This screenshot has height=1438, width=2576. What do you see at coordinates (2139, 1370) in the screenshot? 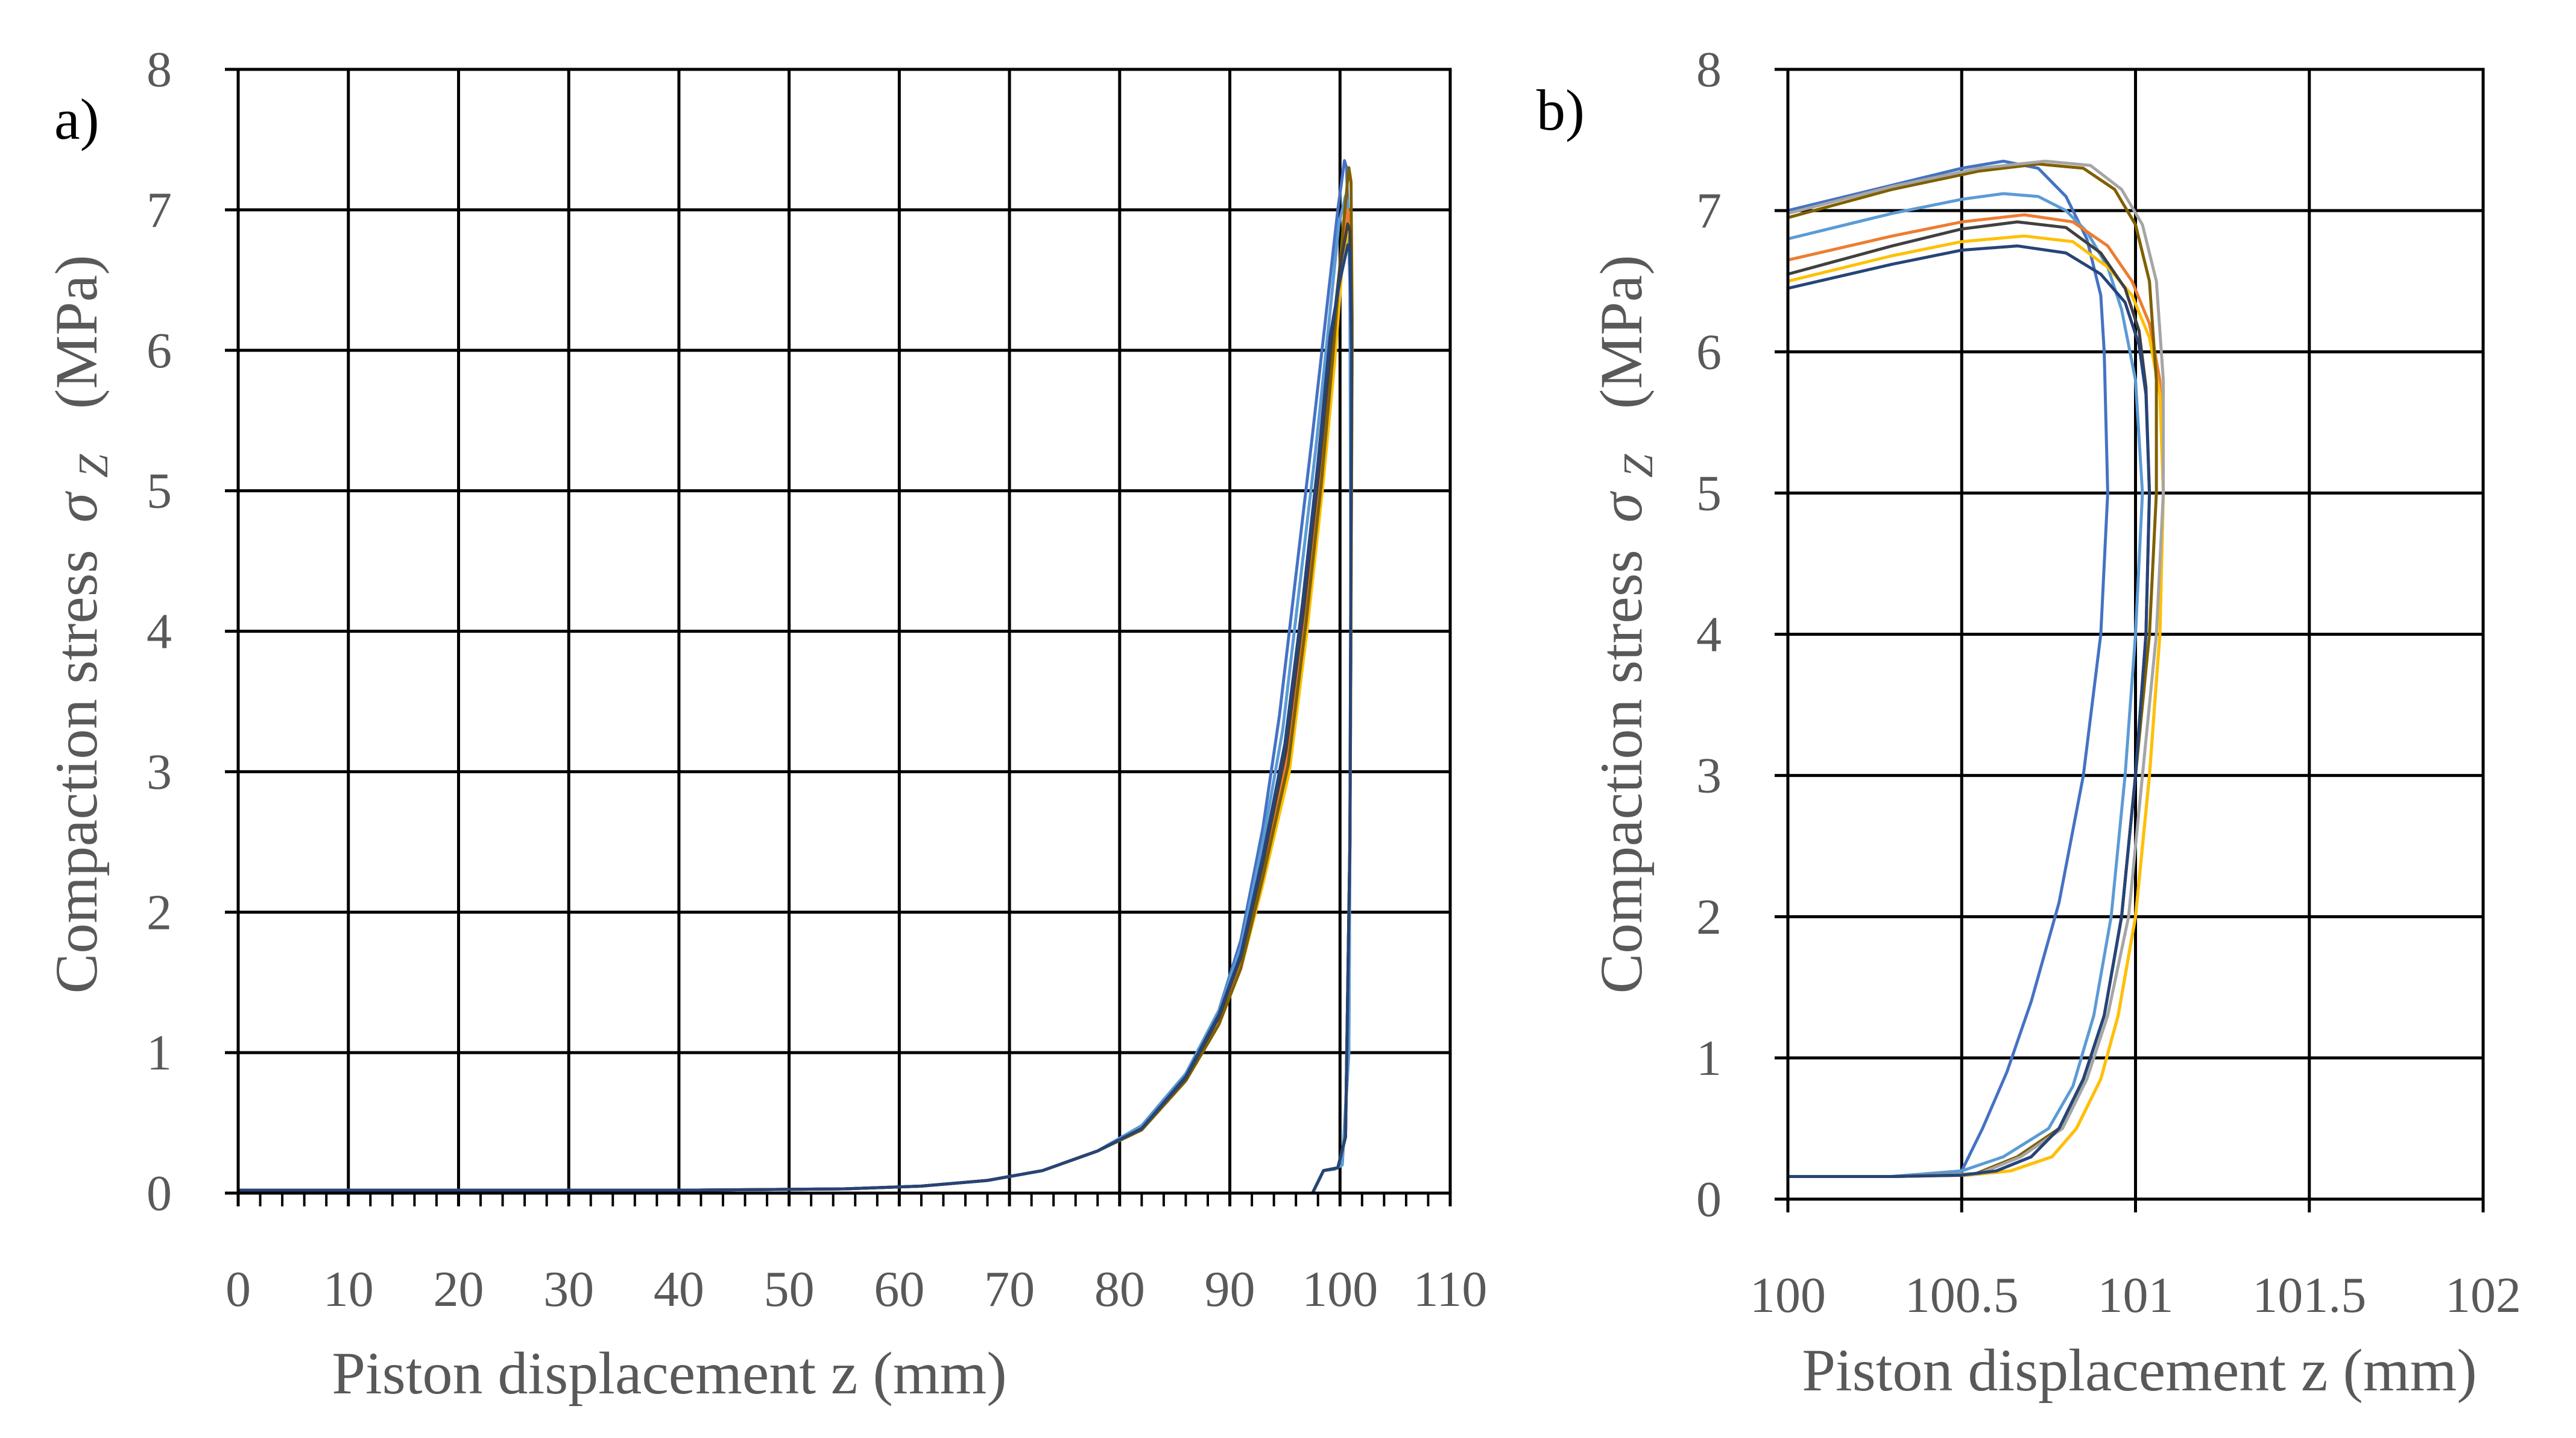
I see `panel-b-x-axis-title: Piston displacement z (mm)` at bounding box center [2139, 1370].